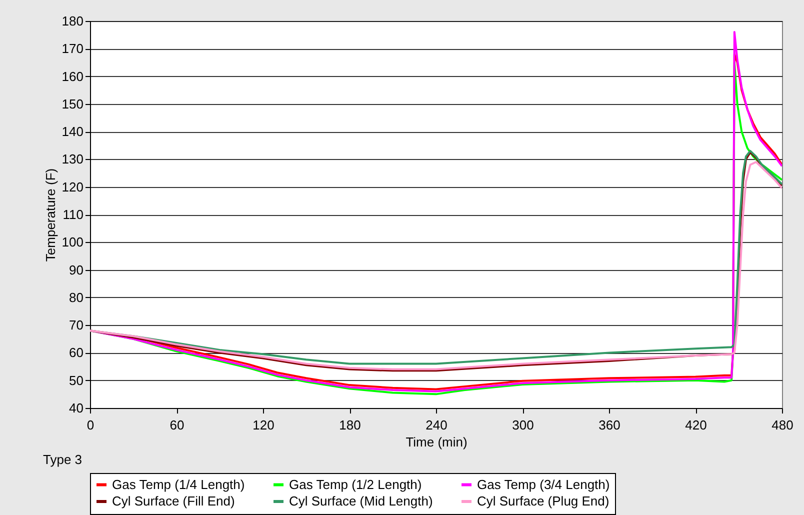 Image resolution: width=804 pixels, height=515 pixels. Describe the element at coordinates (437, 442) in the screenshot. I see `x-axis-title: Time (min)` at that location.